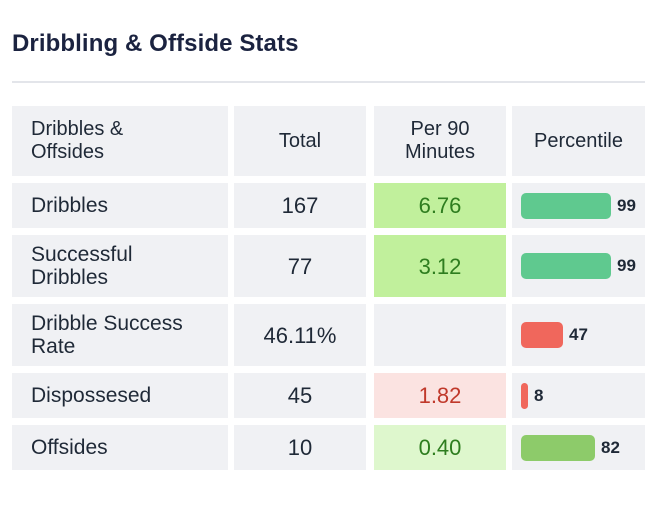 Image resolution: width=658 pixels, height=515 pixels. What do you see at coordinates (300, 447) in the screenshot?
I see `row-total-offsides: 10` at bounding box center [300, 447].